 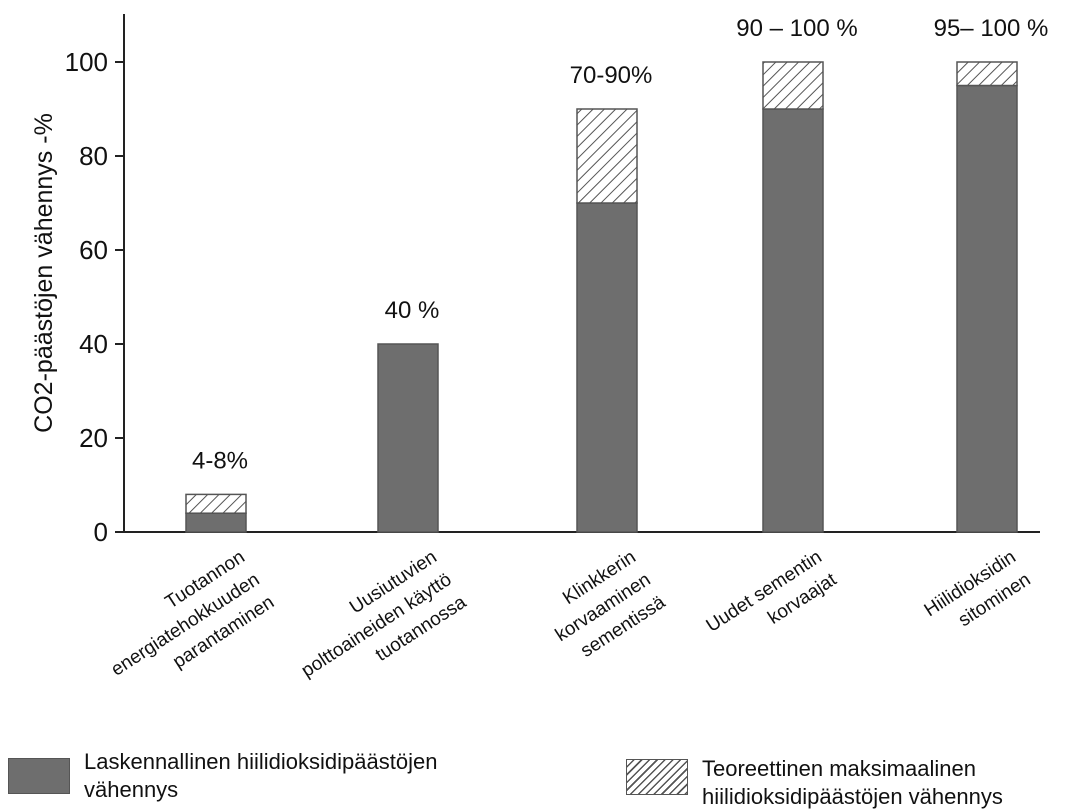 What do you see at coordinates (93, 250) in the screenshot?
I see `y-tick-label: 60` at bounding box center [93, 250].